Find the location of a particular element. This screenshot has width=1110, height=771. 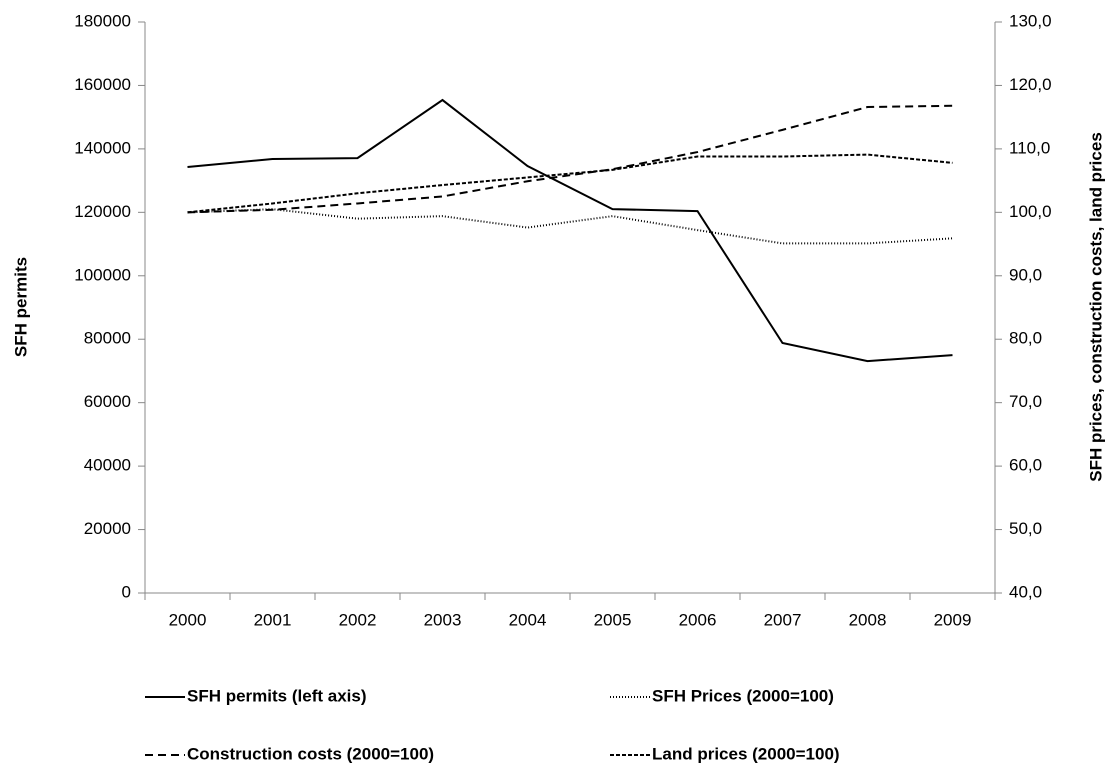

x-tick-label: 2007 is located at coordinates (783, 619).